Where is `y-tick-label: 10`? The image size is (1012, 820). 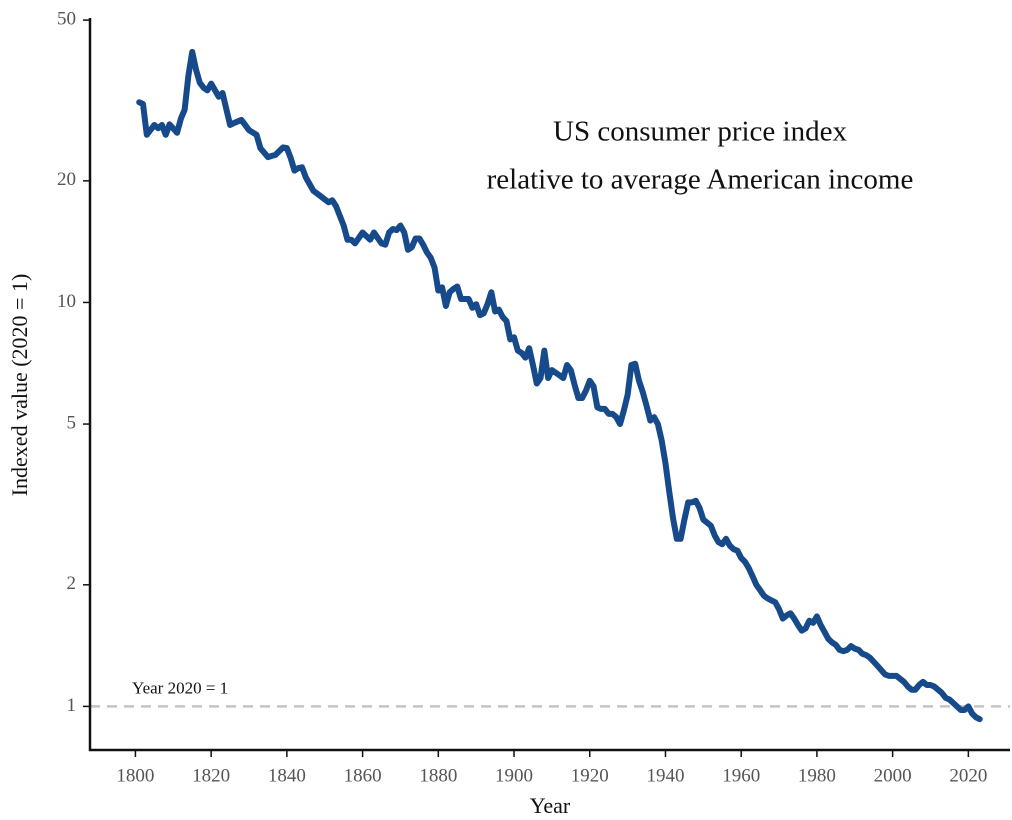
y-tick-label: 10 is located at coordinates (66, 301).